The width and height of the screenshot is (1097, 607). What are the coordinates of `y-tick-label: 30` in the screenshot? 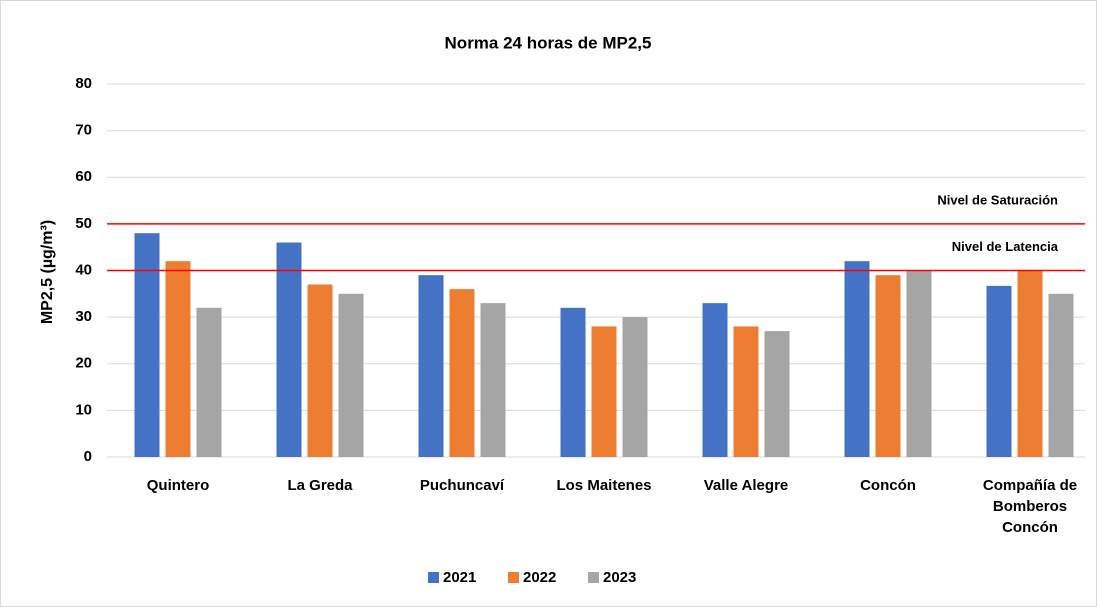 It's located at (83, 316).